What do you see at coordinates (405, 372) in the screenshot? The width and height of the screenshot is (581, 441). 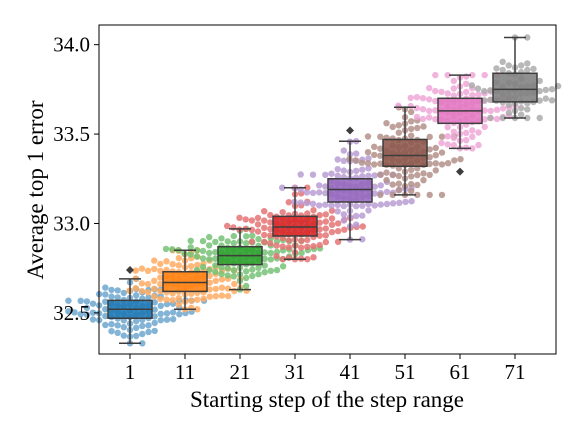 I see `x-tick-label: 51` at bounding box center [405, 372].